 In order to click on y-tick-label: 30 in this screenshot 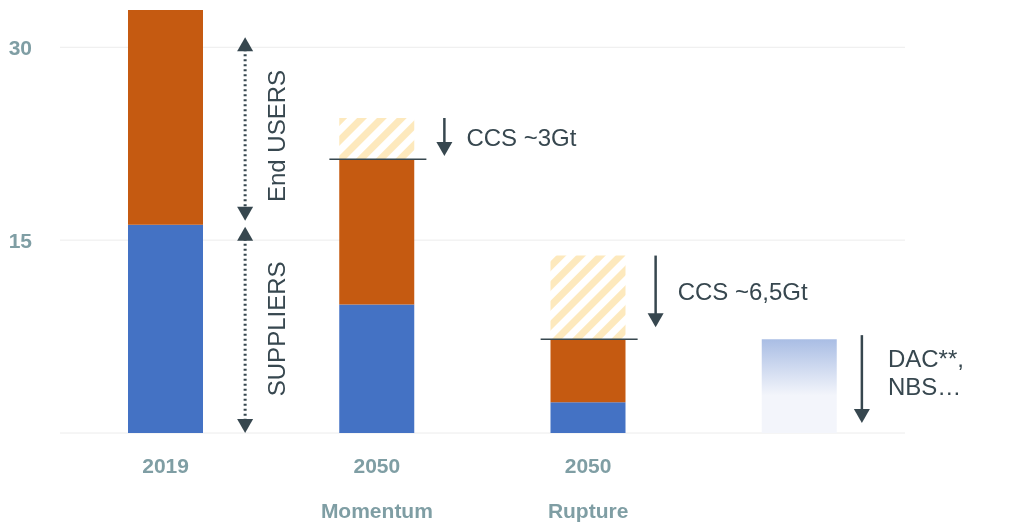, I will do `click(20, 47)`.